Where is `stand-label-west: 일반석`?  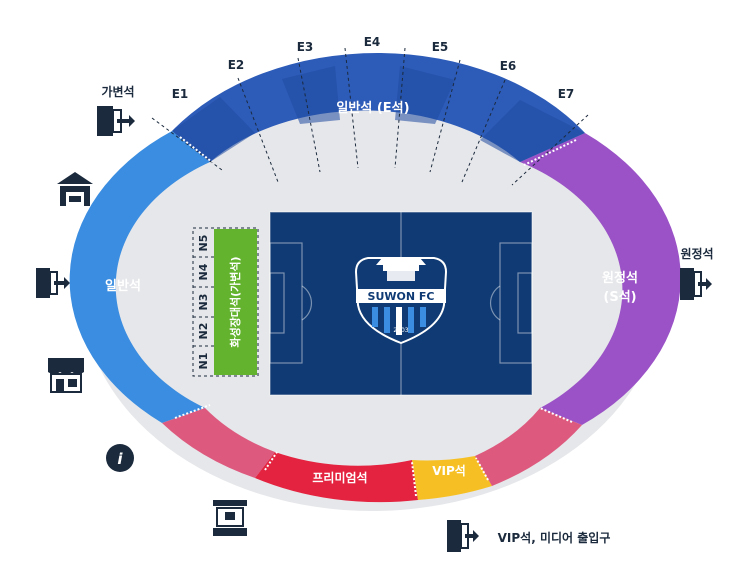
stand-label-west: 일반석 is located at coordinates (123, 286).